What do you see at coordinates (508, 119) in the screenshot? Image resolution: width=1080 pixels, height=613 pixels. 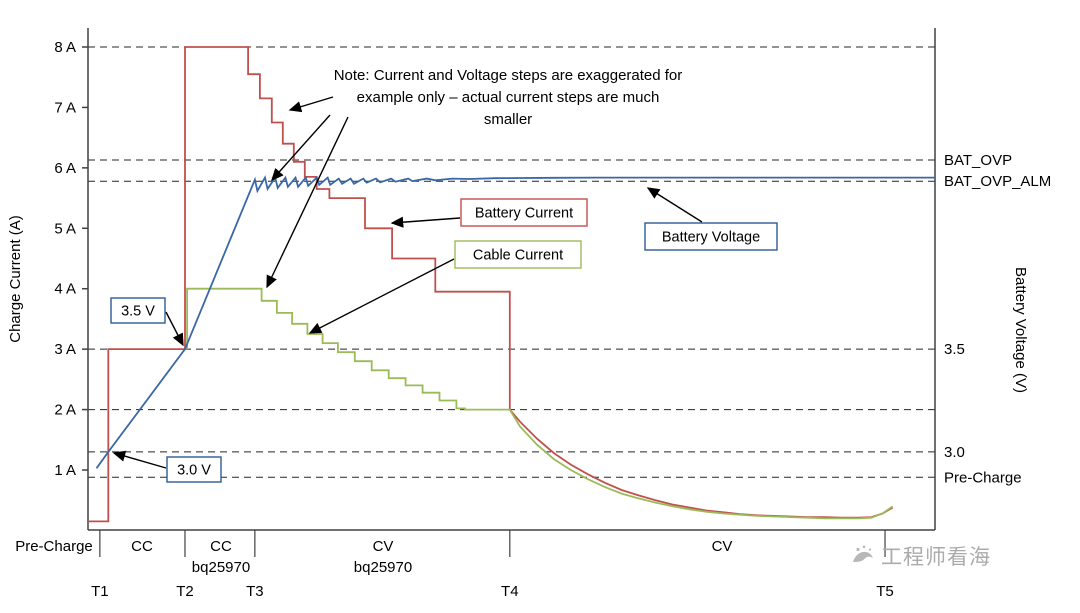 I see `note-text: smaller` at bounding box center [508, 119].